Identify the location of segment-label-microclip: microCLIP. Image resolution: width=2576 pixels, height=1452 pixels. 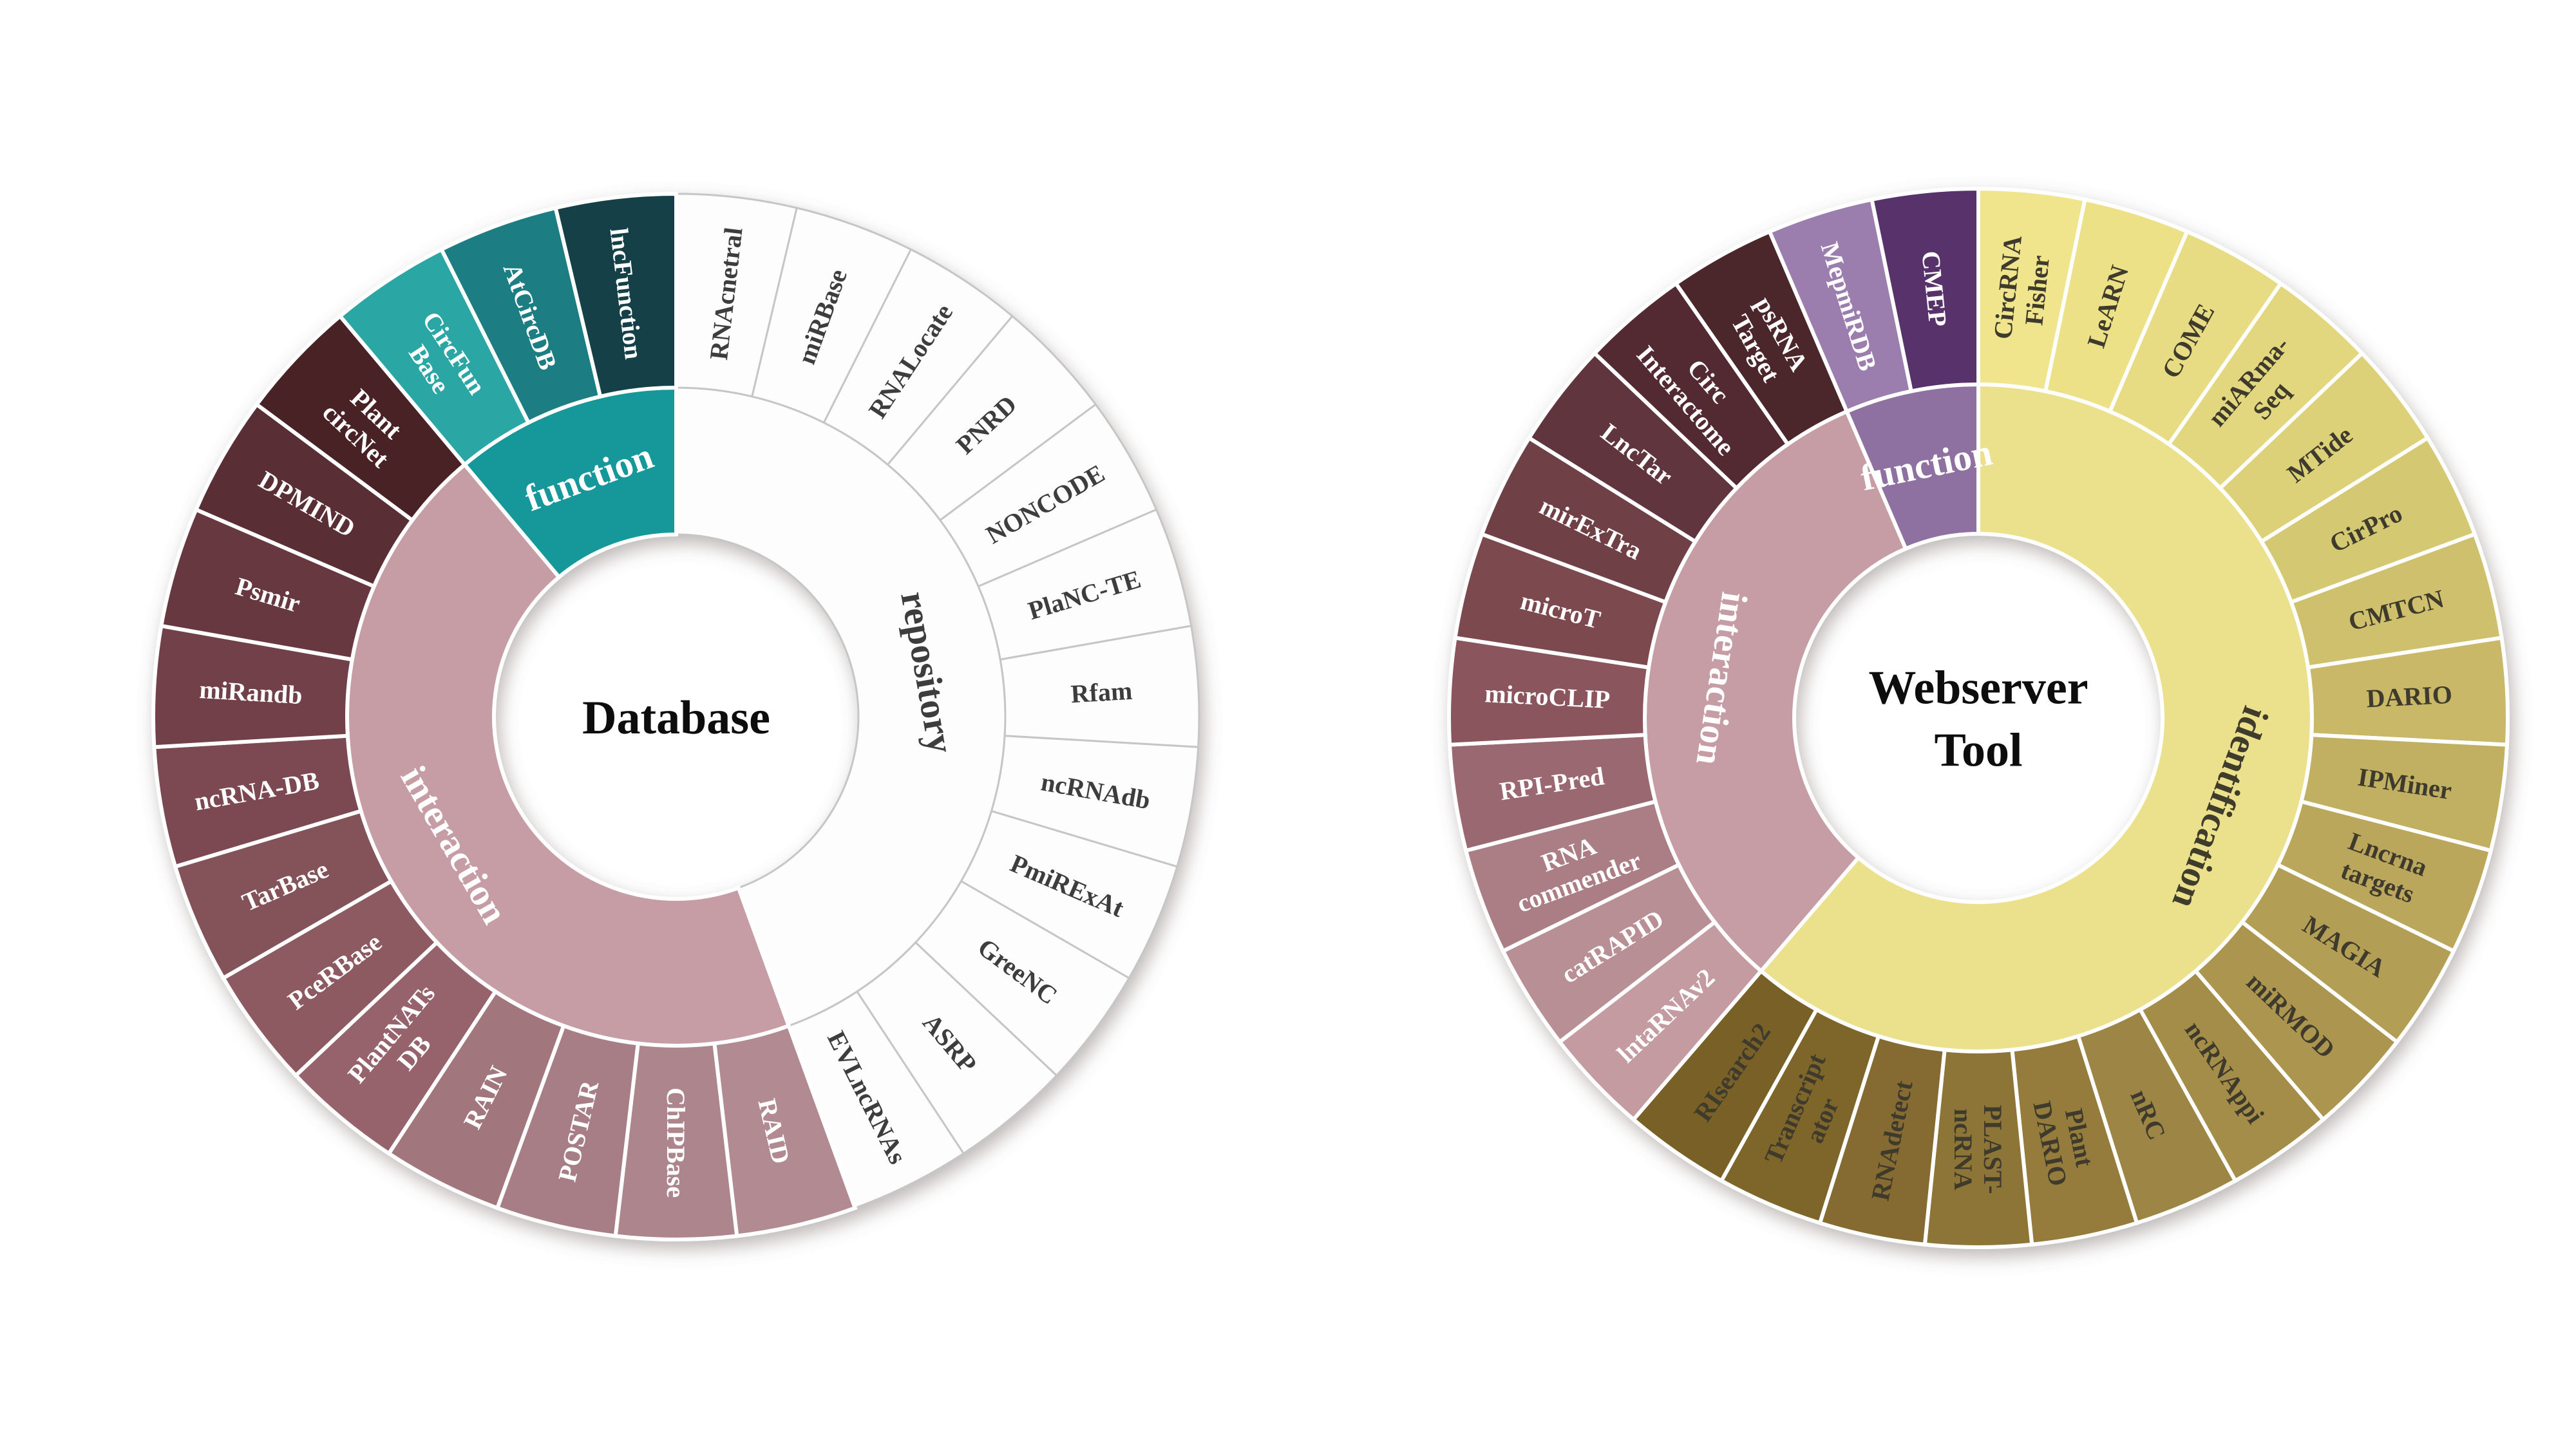
(1547, 696).